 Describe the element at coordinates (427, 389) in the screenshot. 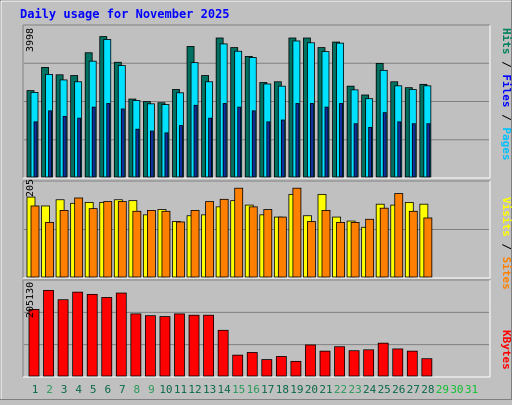

I see `x-tick-label: 28` at that location.